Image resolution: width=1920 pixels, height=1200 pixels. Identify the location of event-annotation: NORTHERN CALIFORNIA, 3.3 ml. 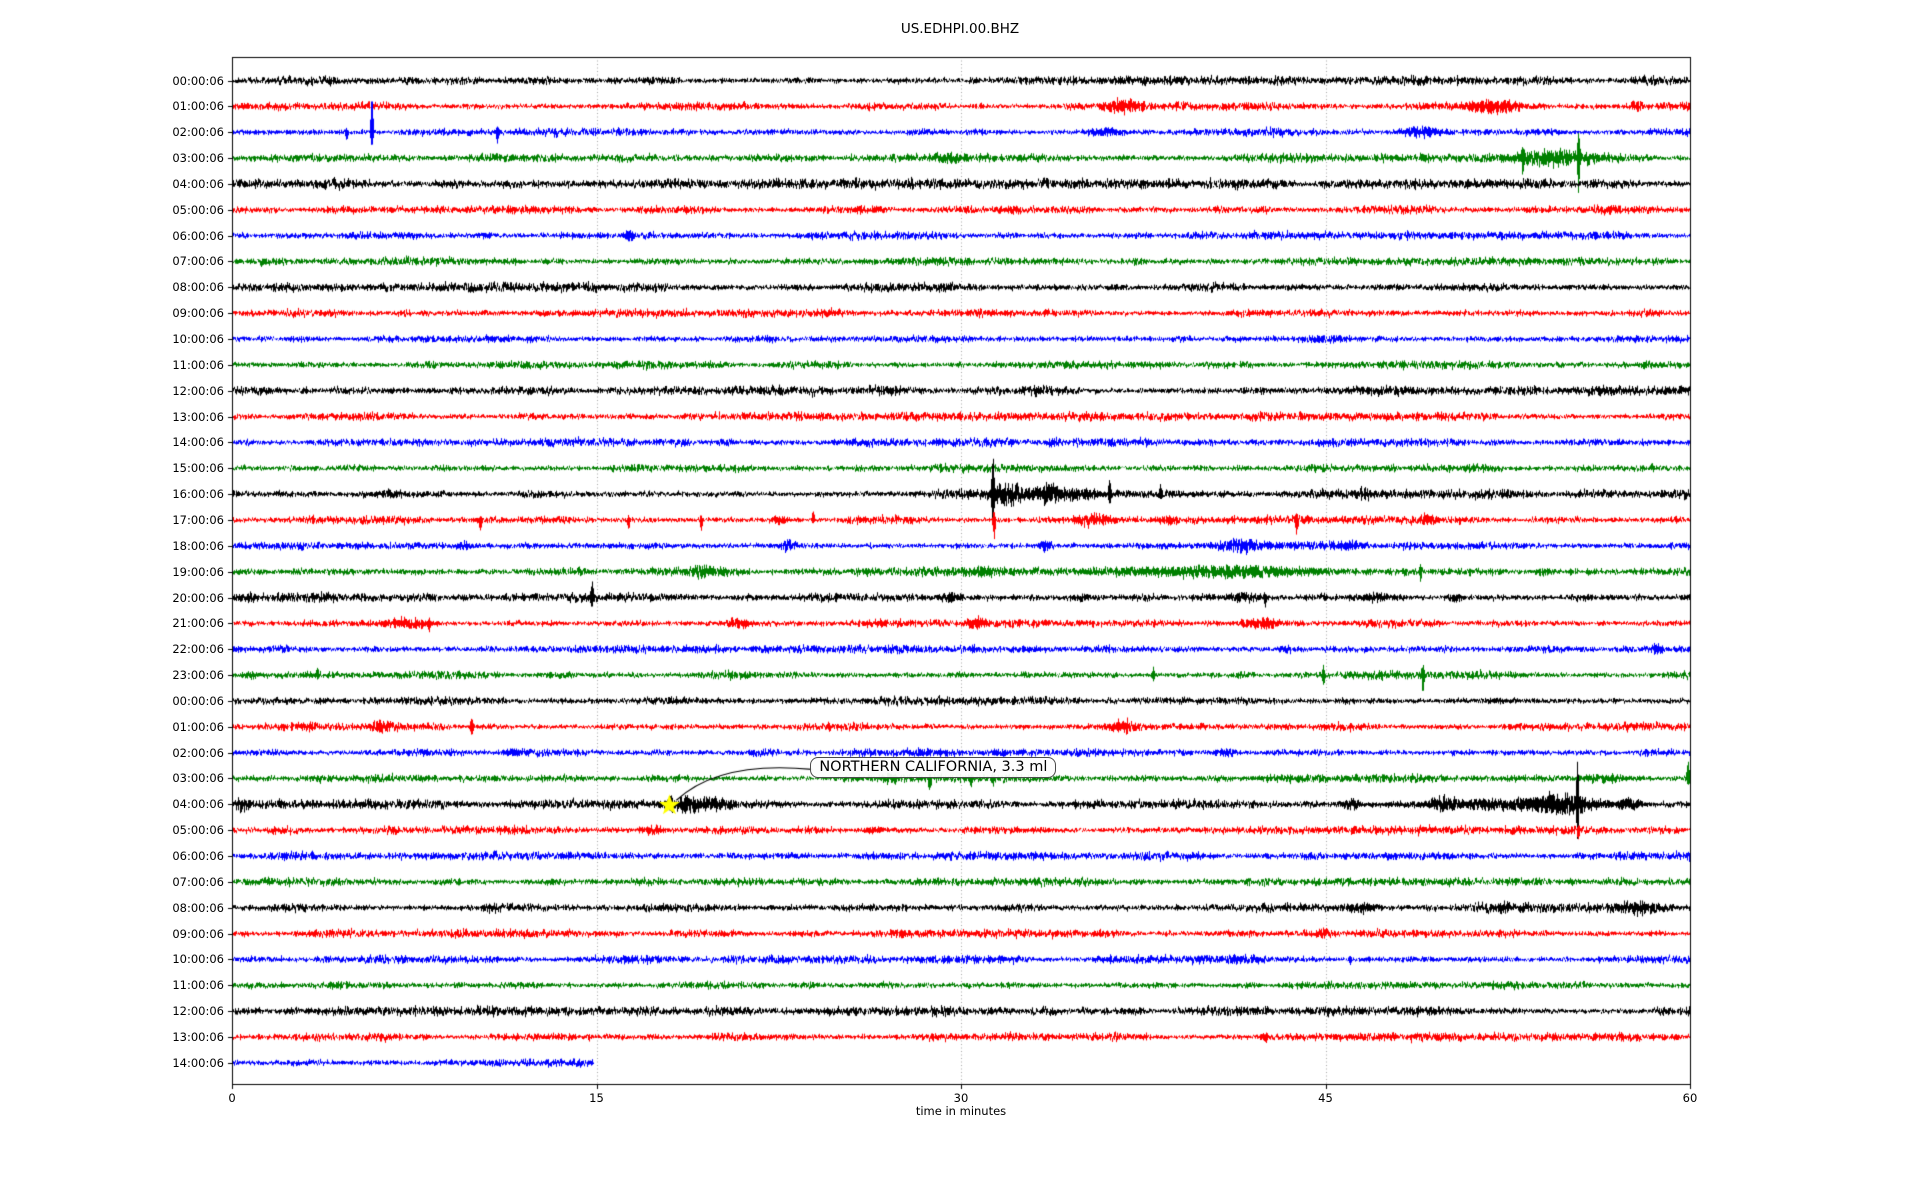
(933, 768).